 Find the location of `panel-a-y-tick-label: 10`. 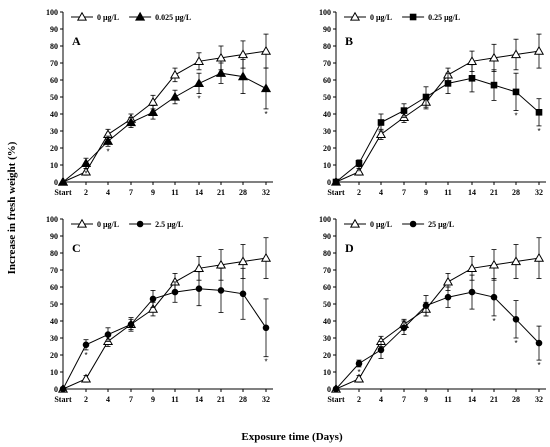

panel-a-y-tick-label: 10 is located at coordinates (54, 165).